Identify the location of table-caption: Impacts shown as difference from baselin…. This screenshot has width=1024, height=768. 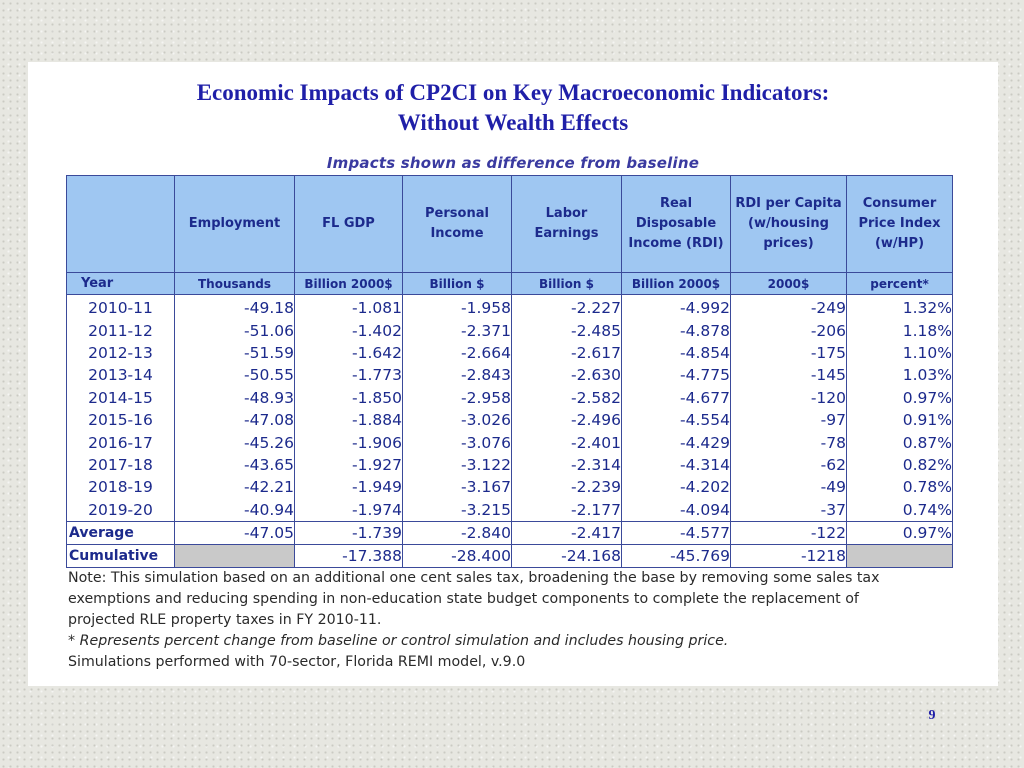
(513, 163).